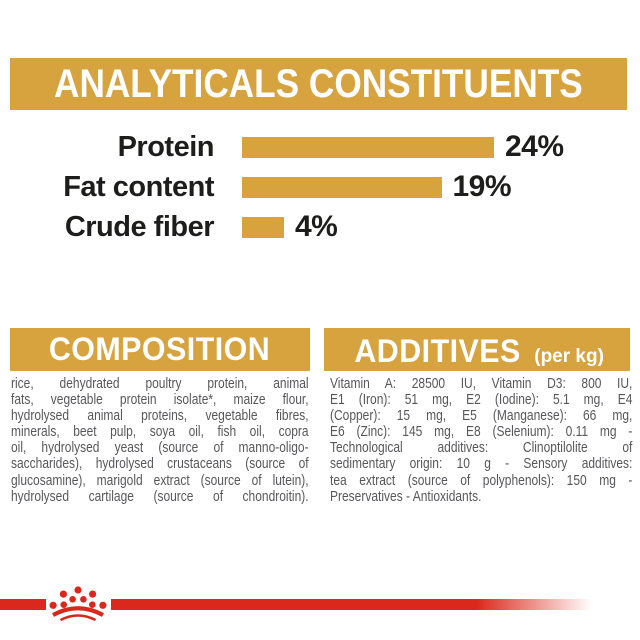 The image size is (640, 640). I want to click on chart-value-label: 24%, so click(534, 146).